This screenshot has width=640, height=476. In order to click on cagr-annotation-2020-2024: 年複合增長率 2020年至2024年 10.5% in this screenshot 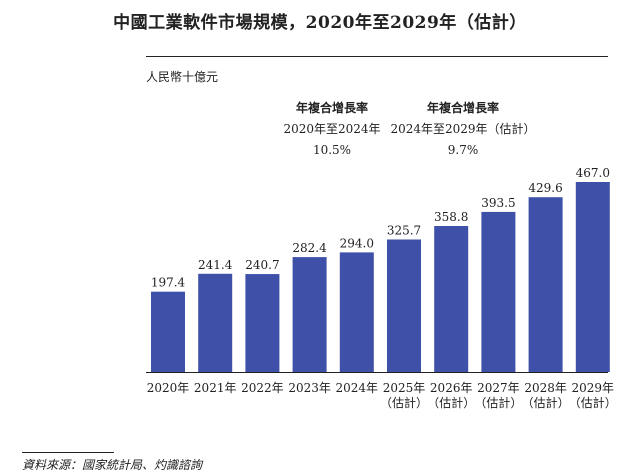, I will do `click(332, 129)`.